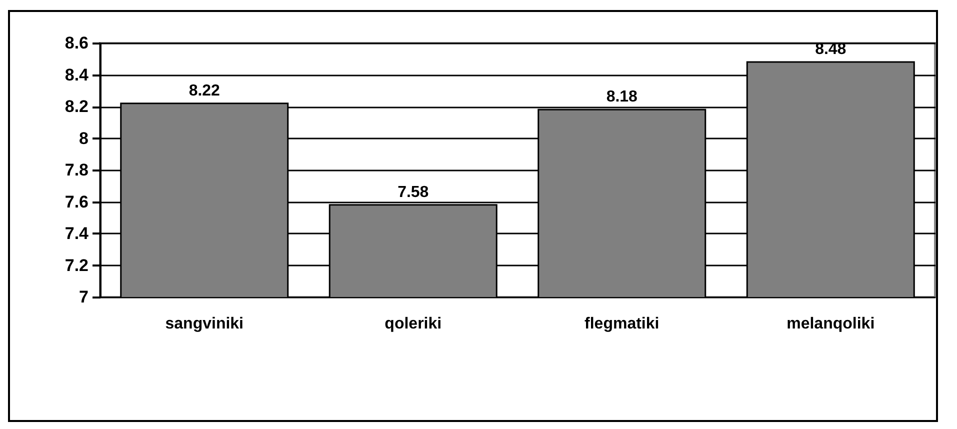 This screenshot has height=429, width=957. I want to click on y-tick-label: 7, so click(83, 297).